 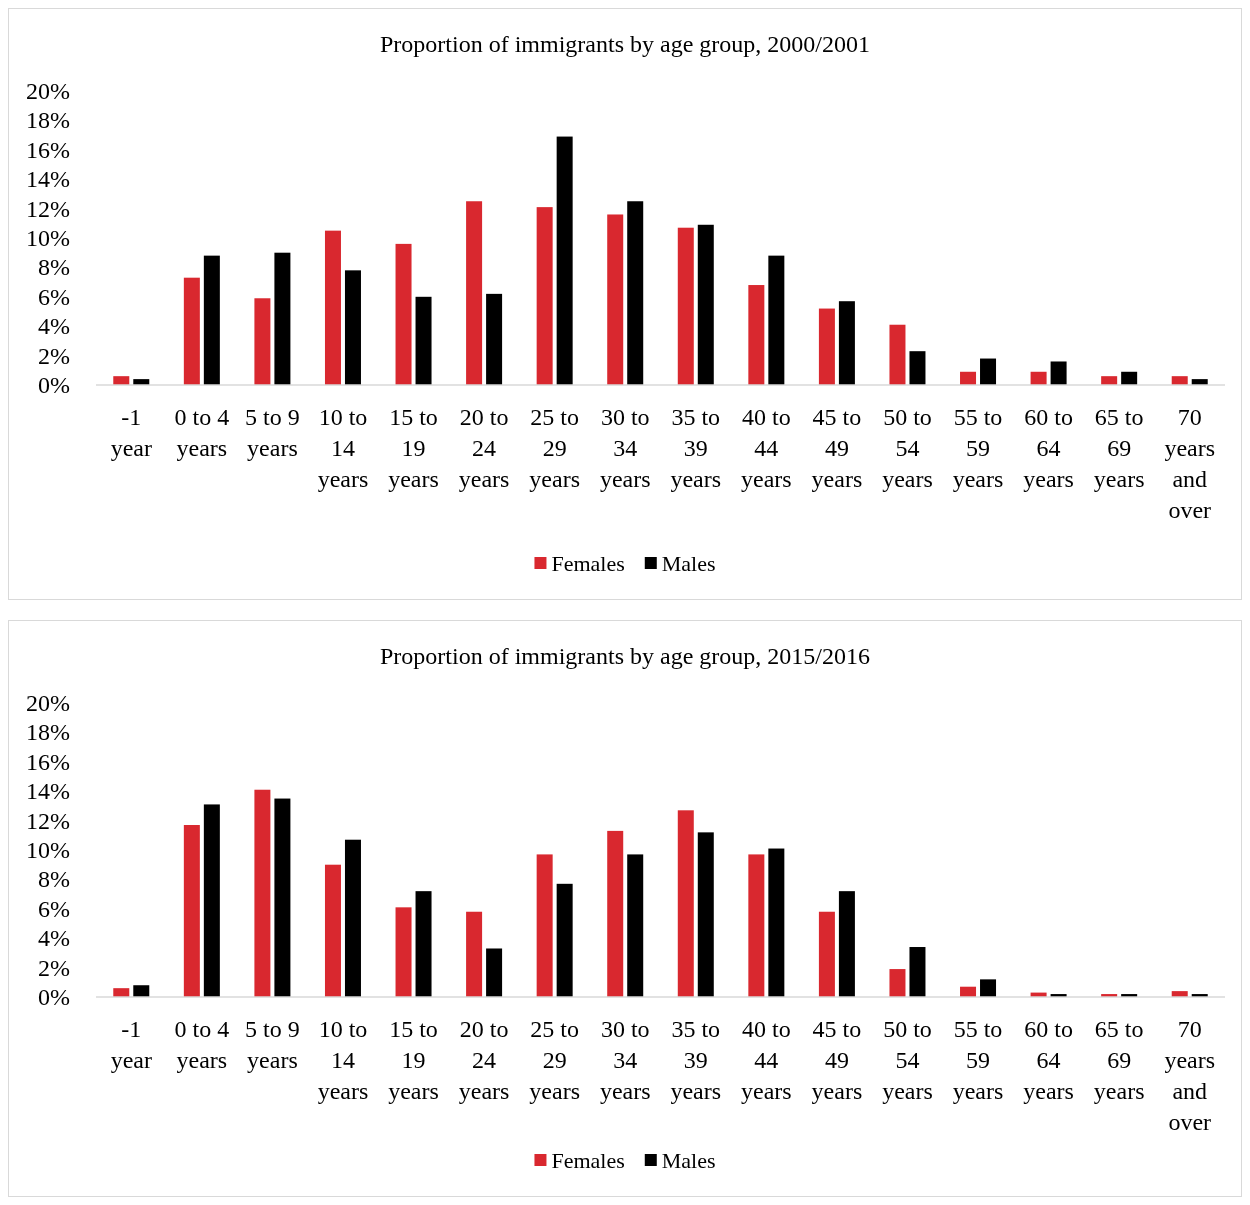 I want to click on x-tick-label: 45 to 49 years, so click(x=837, y=1060).